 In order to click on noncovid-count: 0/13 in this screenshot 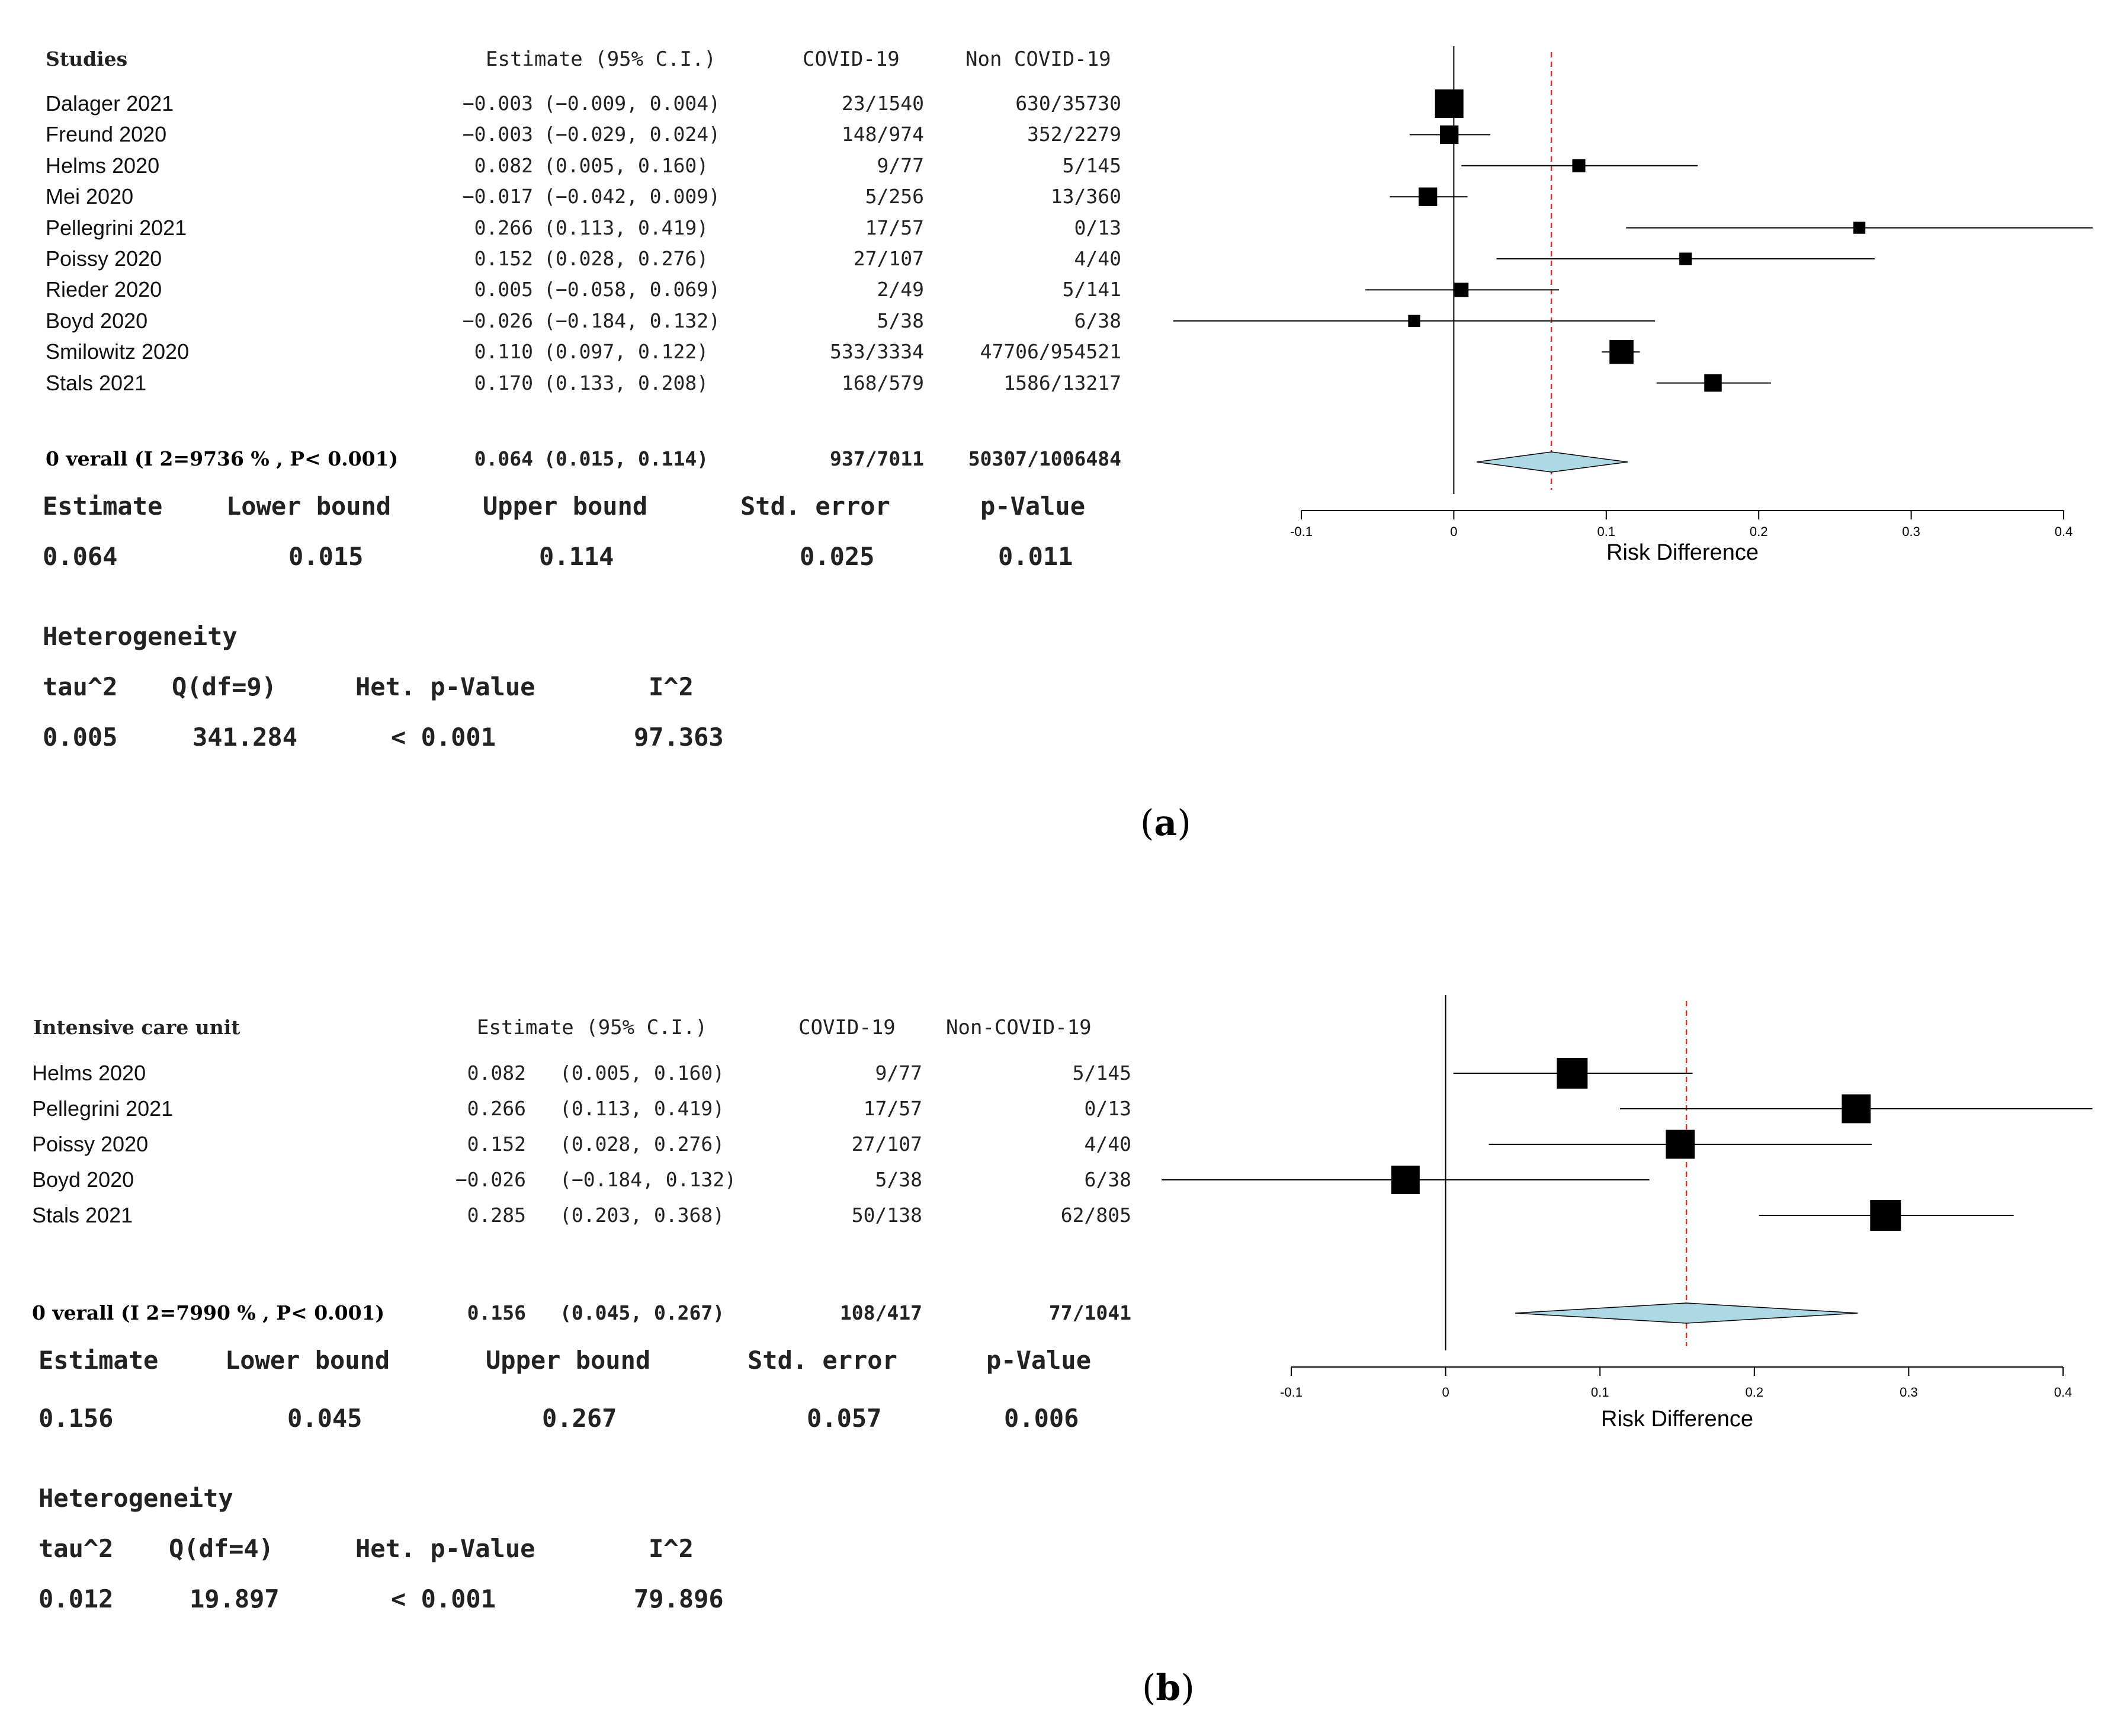, I will do `click(1107, 1108)`.